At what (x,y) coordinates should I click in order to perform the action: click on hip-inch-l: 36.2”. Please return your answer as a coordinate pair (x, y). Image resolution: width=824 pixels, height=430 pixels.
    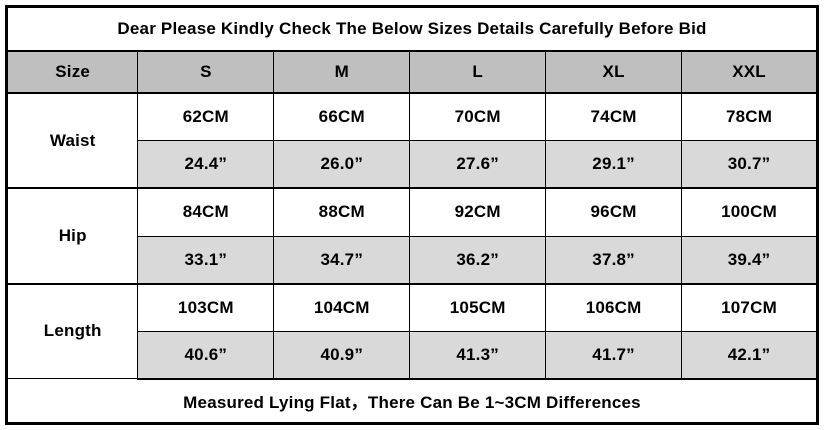
    Looking at the image, I should click on (478, 260).